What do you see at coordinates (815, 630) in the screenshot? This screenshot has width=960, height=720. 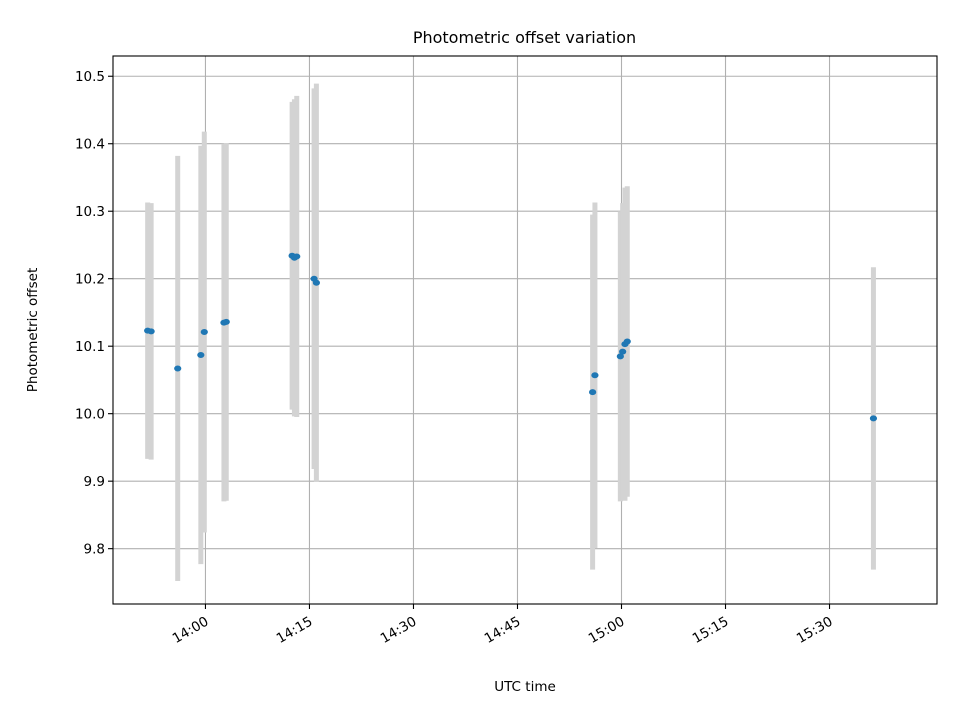 I see `x-tick-label: 15:30` at bounding box center [815, 630].